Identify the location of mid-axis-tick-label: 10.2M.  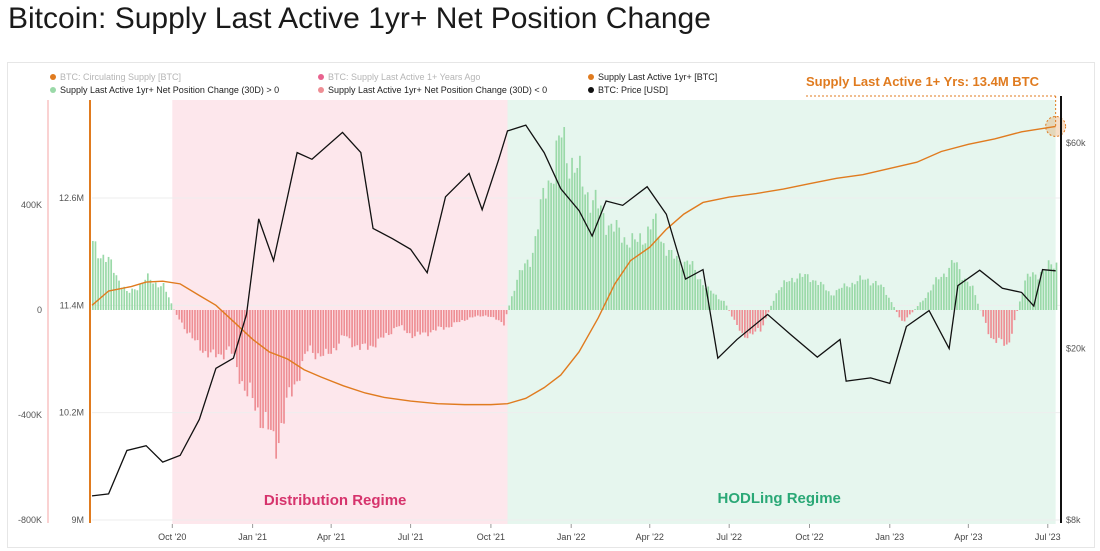
(71, 413).